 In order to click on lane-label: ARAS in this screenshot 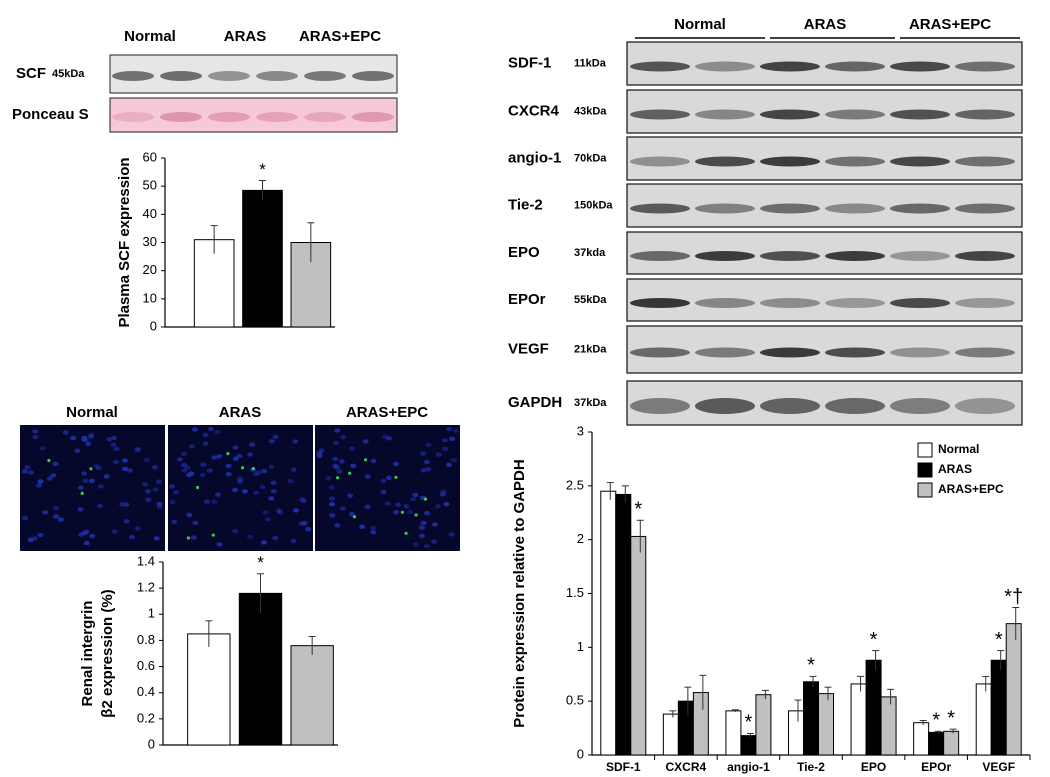, I will do `click(825, 24)`.